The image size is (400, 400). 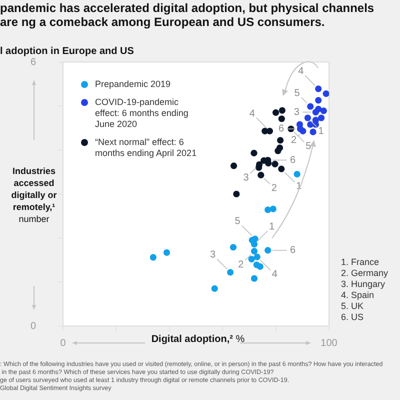 I want to click on legend-label: Prepandemic 2019, so click(x=133, y=84).